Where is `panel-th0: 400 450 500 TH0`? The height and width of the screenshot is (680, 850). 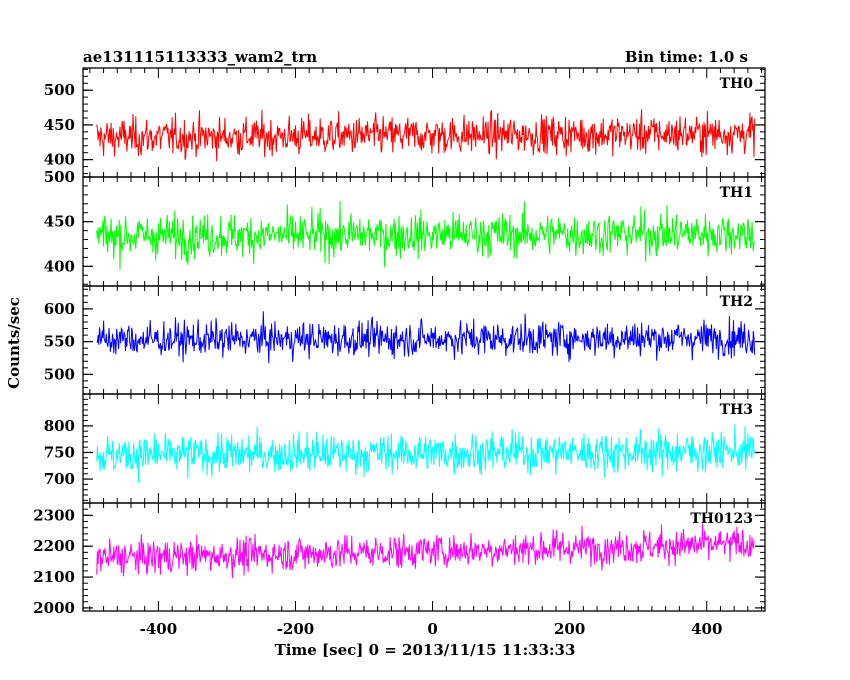
panel-th0: 400 450 500 TH0 is located at coordinates (405, 122).